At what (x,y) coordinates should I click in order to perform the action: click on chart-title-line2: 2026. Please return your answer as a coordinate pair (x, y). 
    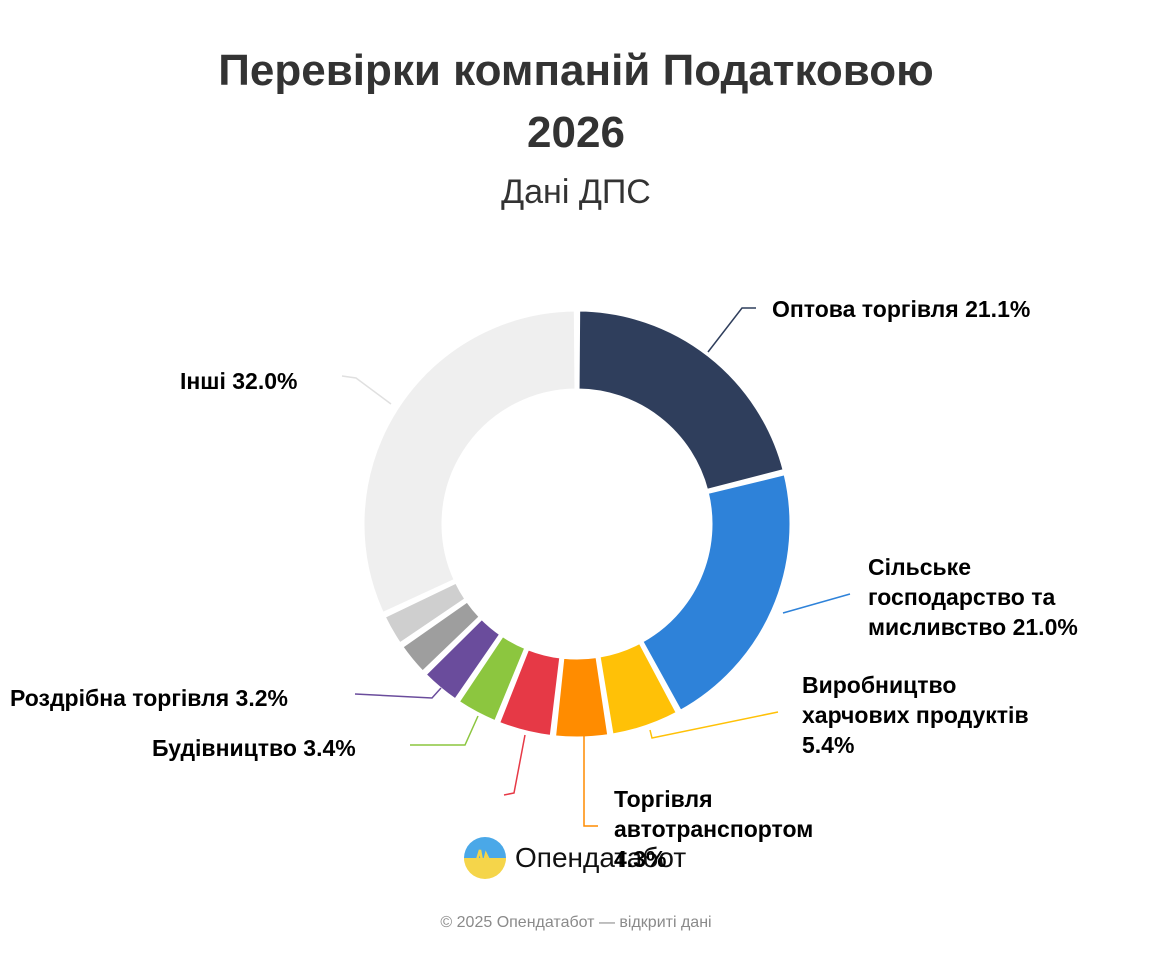
    Looking at the image, I should click on (576, 132).